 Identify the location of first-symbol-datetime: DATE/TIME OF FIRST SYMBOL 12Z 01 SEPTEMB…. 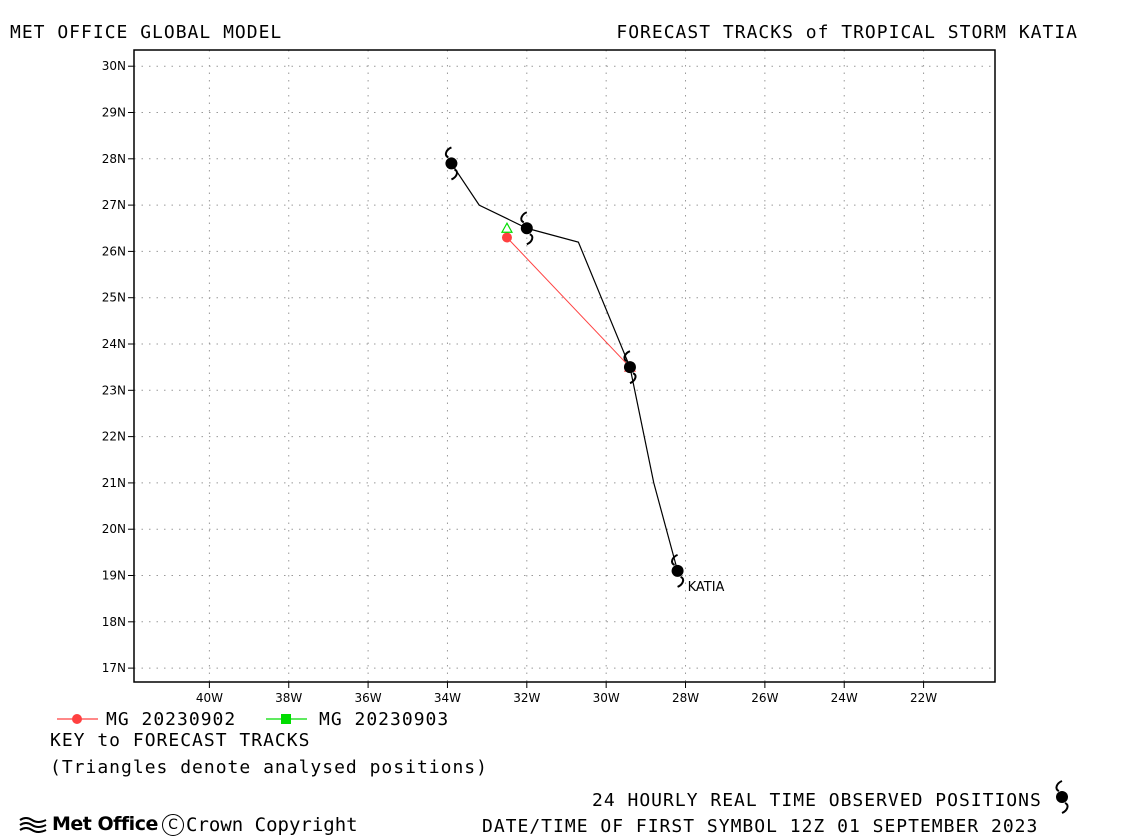
(760, 826).